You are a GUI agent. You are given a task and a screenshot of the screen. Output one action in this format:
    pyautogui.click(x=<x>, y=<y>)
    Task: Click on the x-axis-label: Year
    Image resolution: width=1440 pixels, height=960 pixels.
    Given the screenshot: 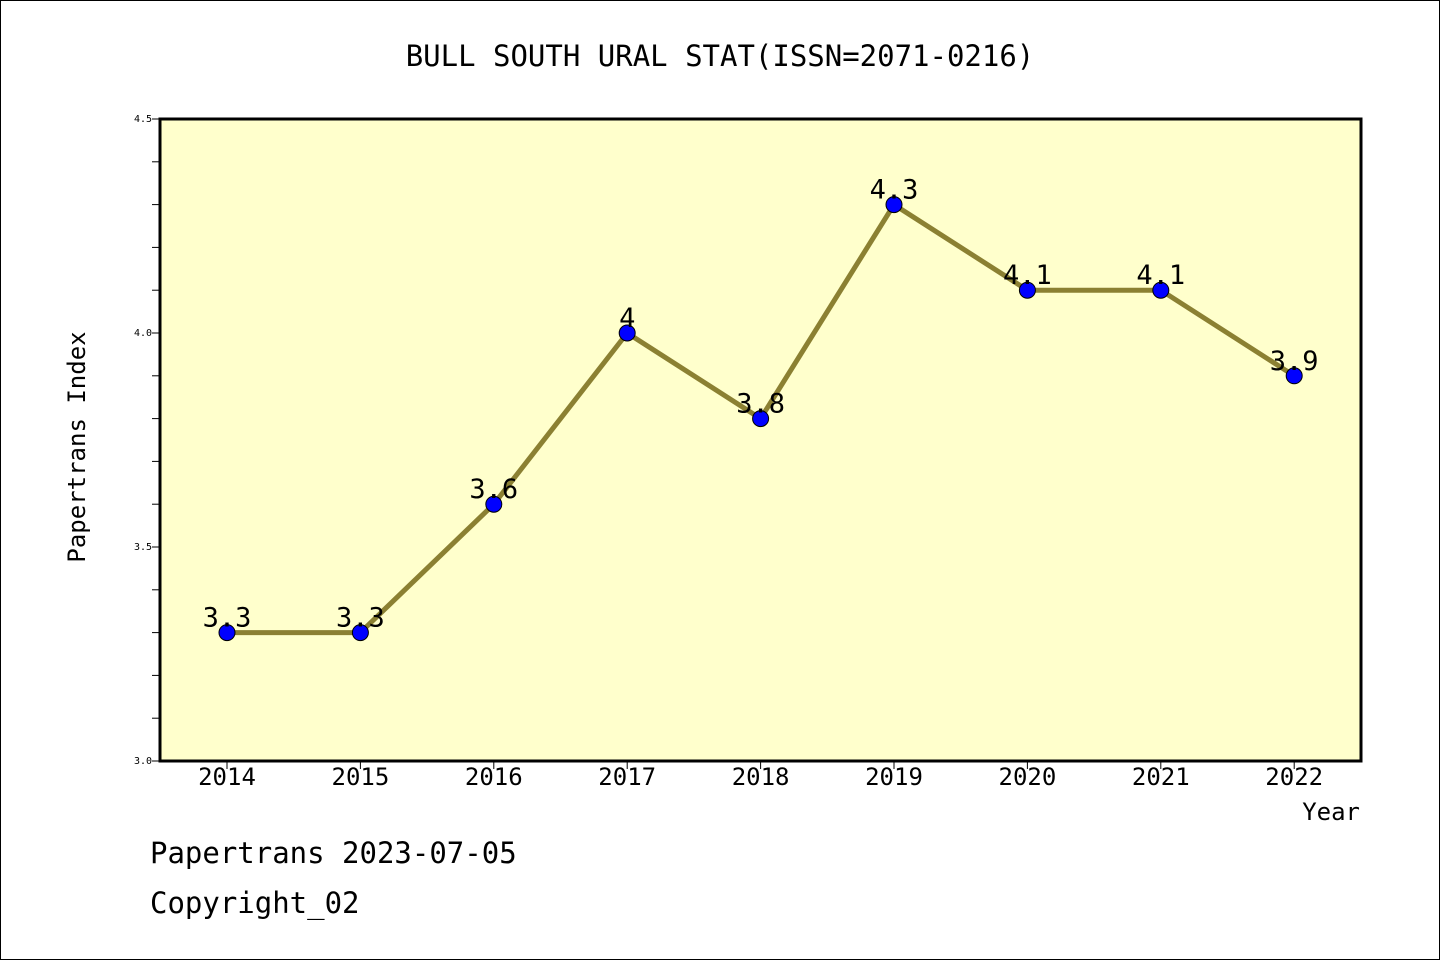 What is the action you would take?
    pyautogui.click(x=1331, y=812)
    